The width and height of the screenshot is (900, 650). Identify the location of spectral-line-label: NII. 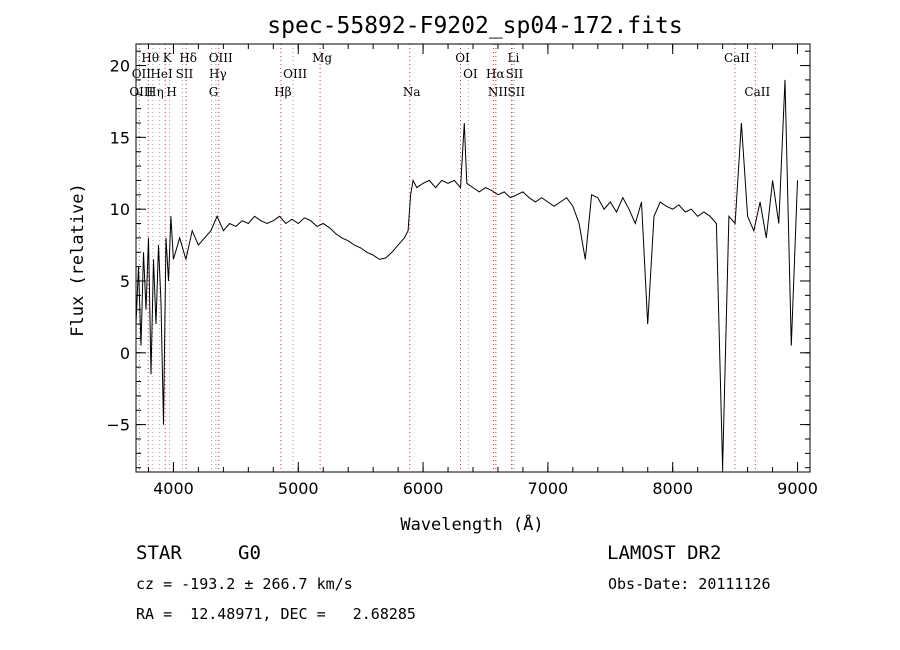
(498, 92).